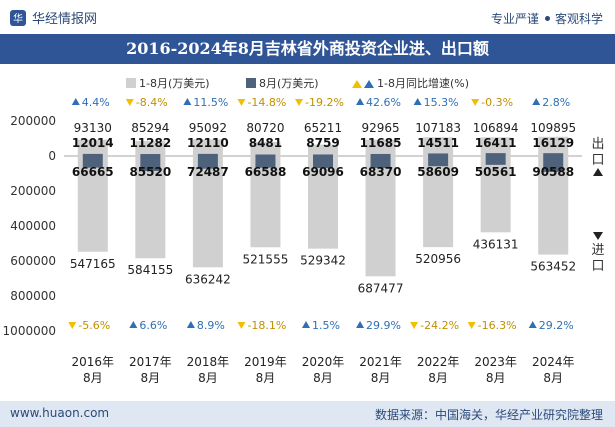  Describe the element at coordinates (553, 267) in the screenshot. I see `import-ytd-label: 563452` at that location.